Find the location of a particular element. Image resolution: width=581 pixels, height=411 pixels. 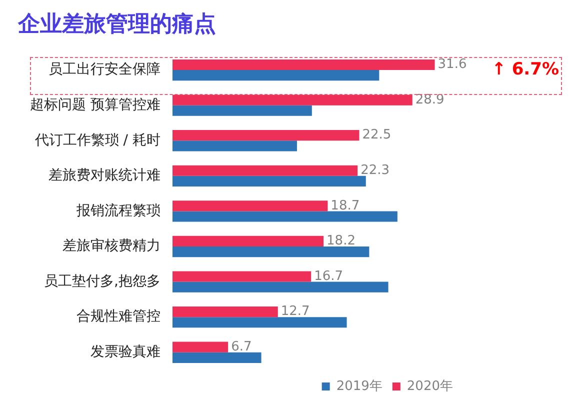

y-tick-label: 超标问题 预算管控难 is located at coordinates (95, 104).